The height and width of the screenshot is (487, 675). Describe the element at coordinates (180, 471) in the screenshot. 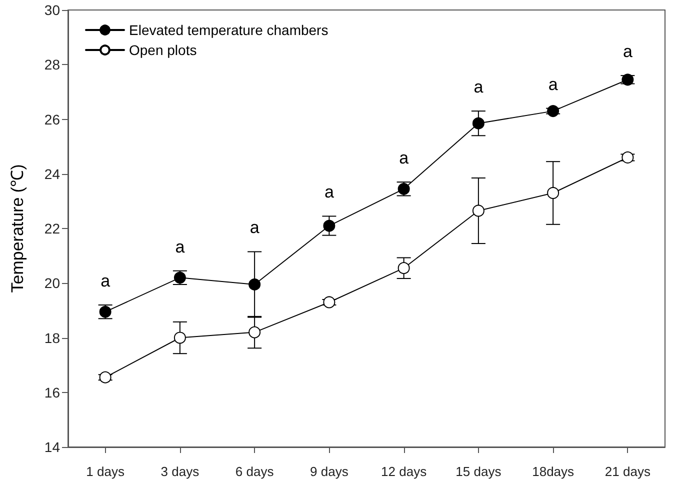

I see `x-tick-label: 3 days` at that location.